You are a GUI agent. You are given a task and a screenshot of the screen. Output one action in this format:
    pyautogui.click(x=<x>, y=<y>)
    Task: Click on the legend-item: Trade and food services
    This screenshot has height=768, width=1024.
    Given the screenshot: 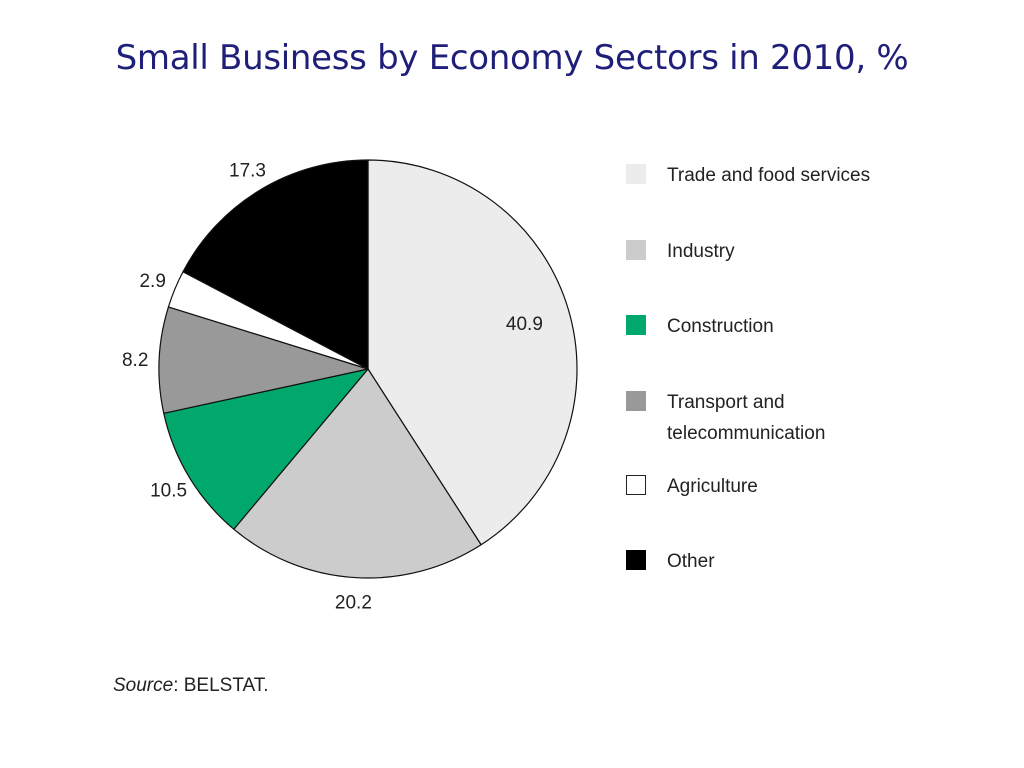 What is the action you would take?
    pyautogui.click(x=776, y=195)
    